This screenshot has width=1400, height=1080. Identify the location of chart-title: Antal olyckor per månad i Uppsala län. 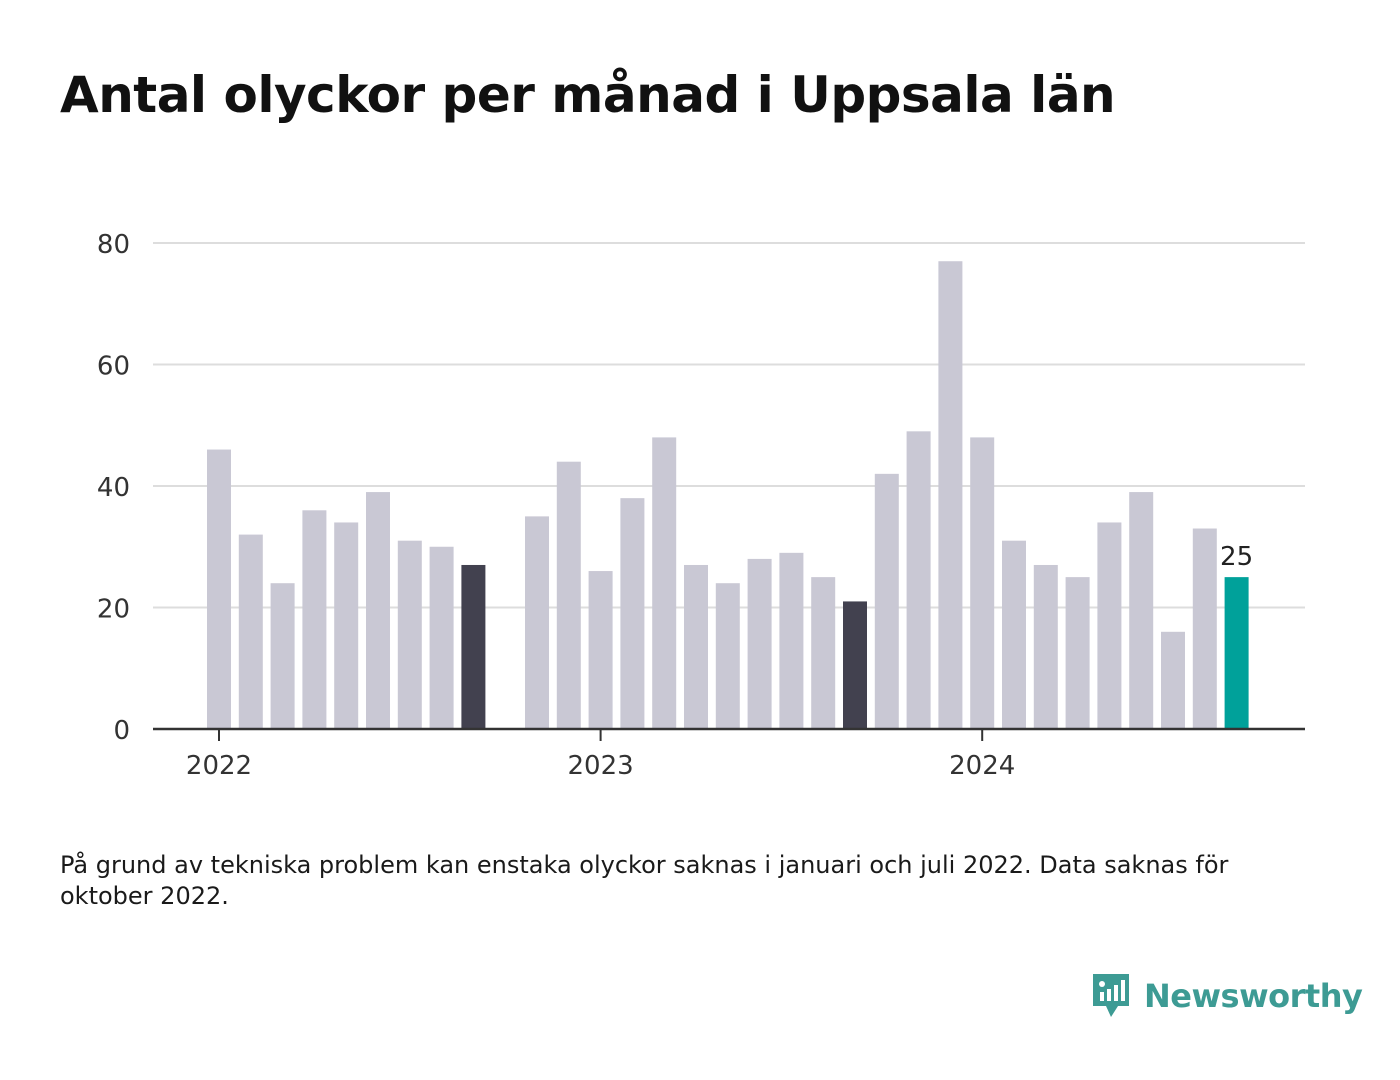
(588, 95).